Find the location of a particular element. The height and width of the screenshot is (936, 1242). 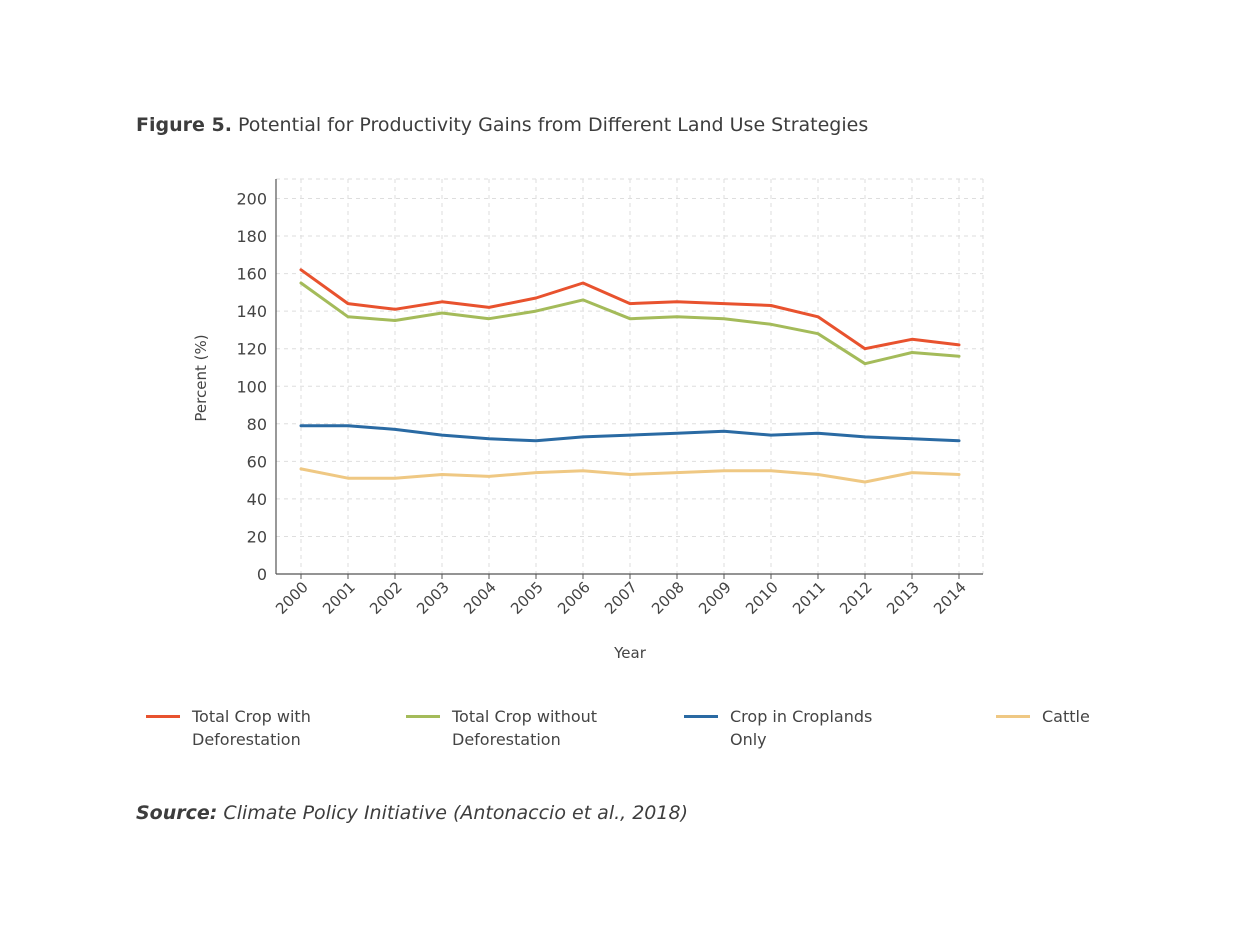

legend-label: Cattle is located at coordinates (1066, 716).